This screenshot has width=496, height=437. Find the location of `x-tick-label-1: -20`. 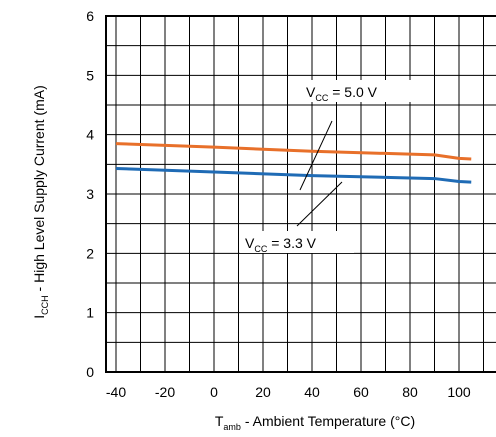

x-tick-label-1: -20 is located at coordinates (165, 392).